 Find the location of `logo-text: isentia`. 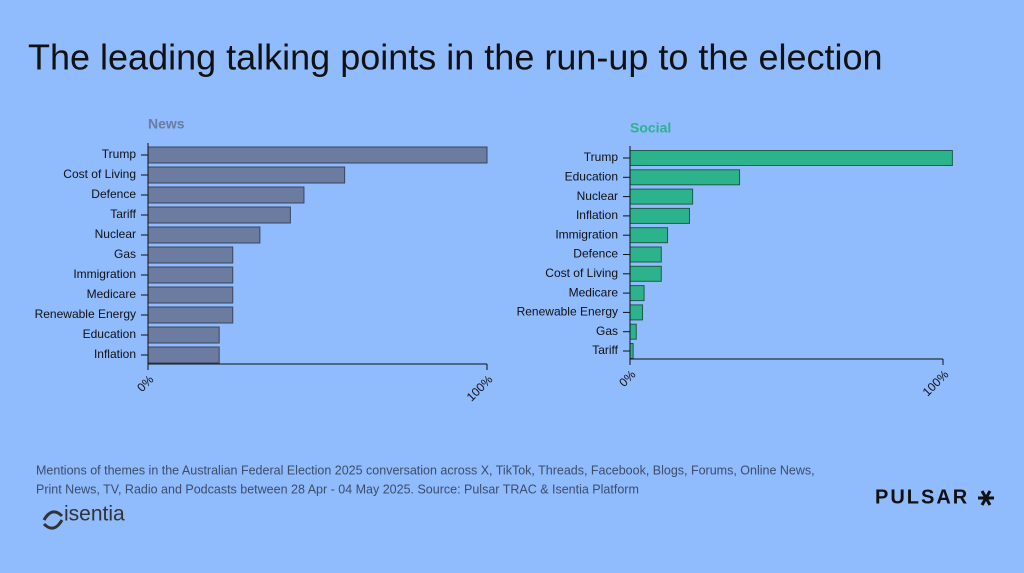

logo-text: isentia is located at coordinates (94, 514).